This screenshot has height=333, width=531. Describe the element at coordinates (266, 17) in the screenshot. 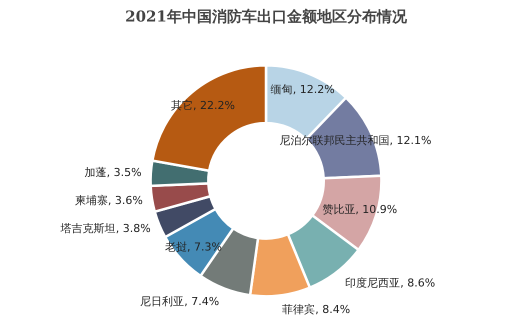

I see `chart-title: 2021年中国消防车出口金额地区分布情况` at that location.